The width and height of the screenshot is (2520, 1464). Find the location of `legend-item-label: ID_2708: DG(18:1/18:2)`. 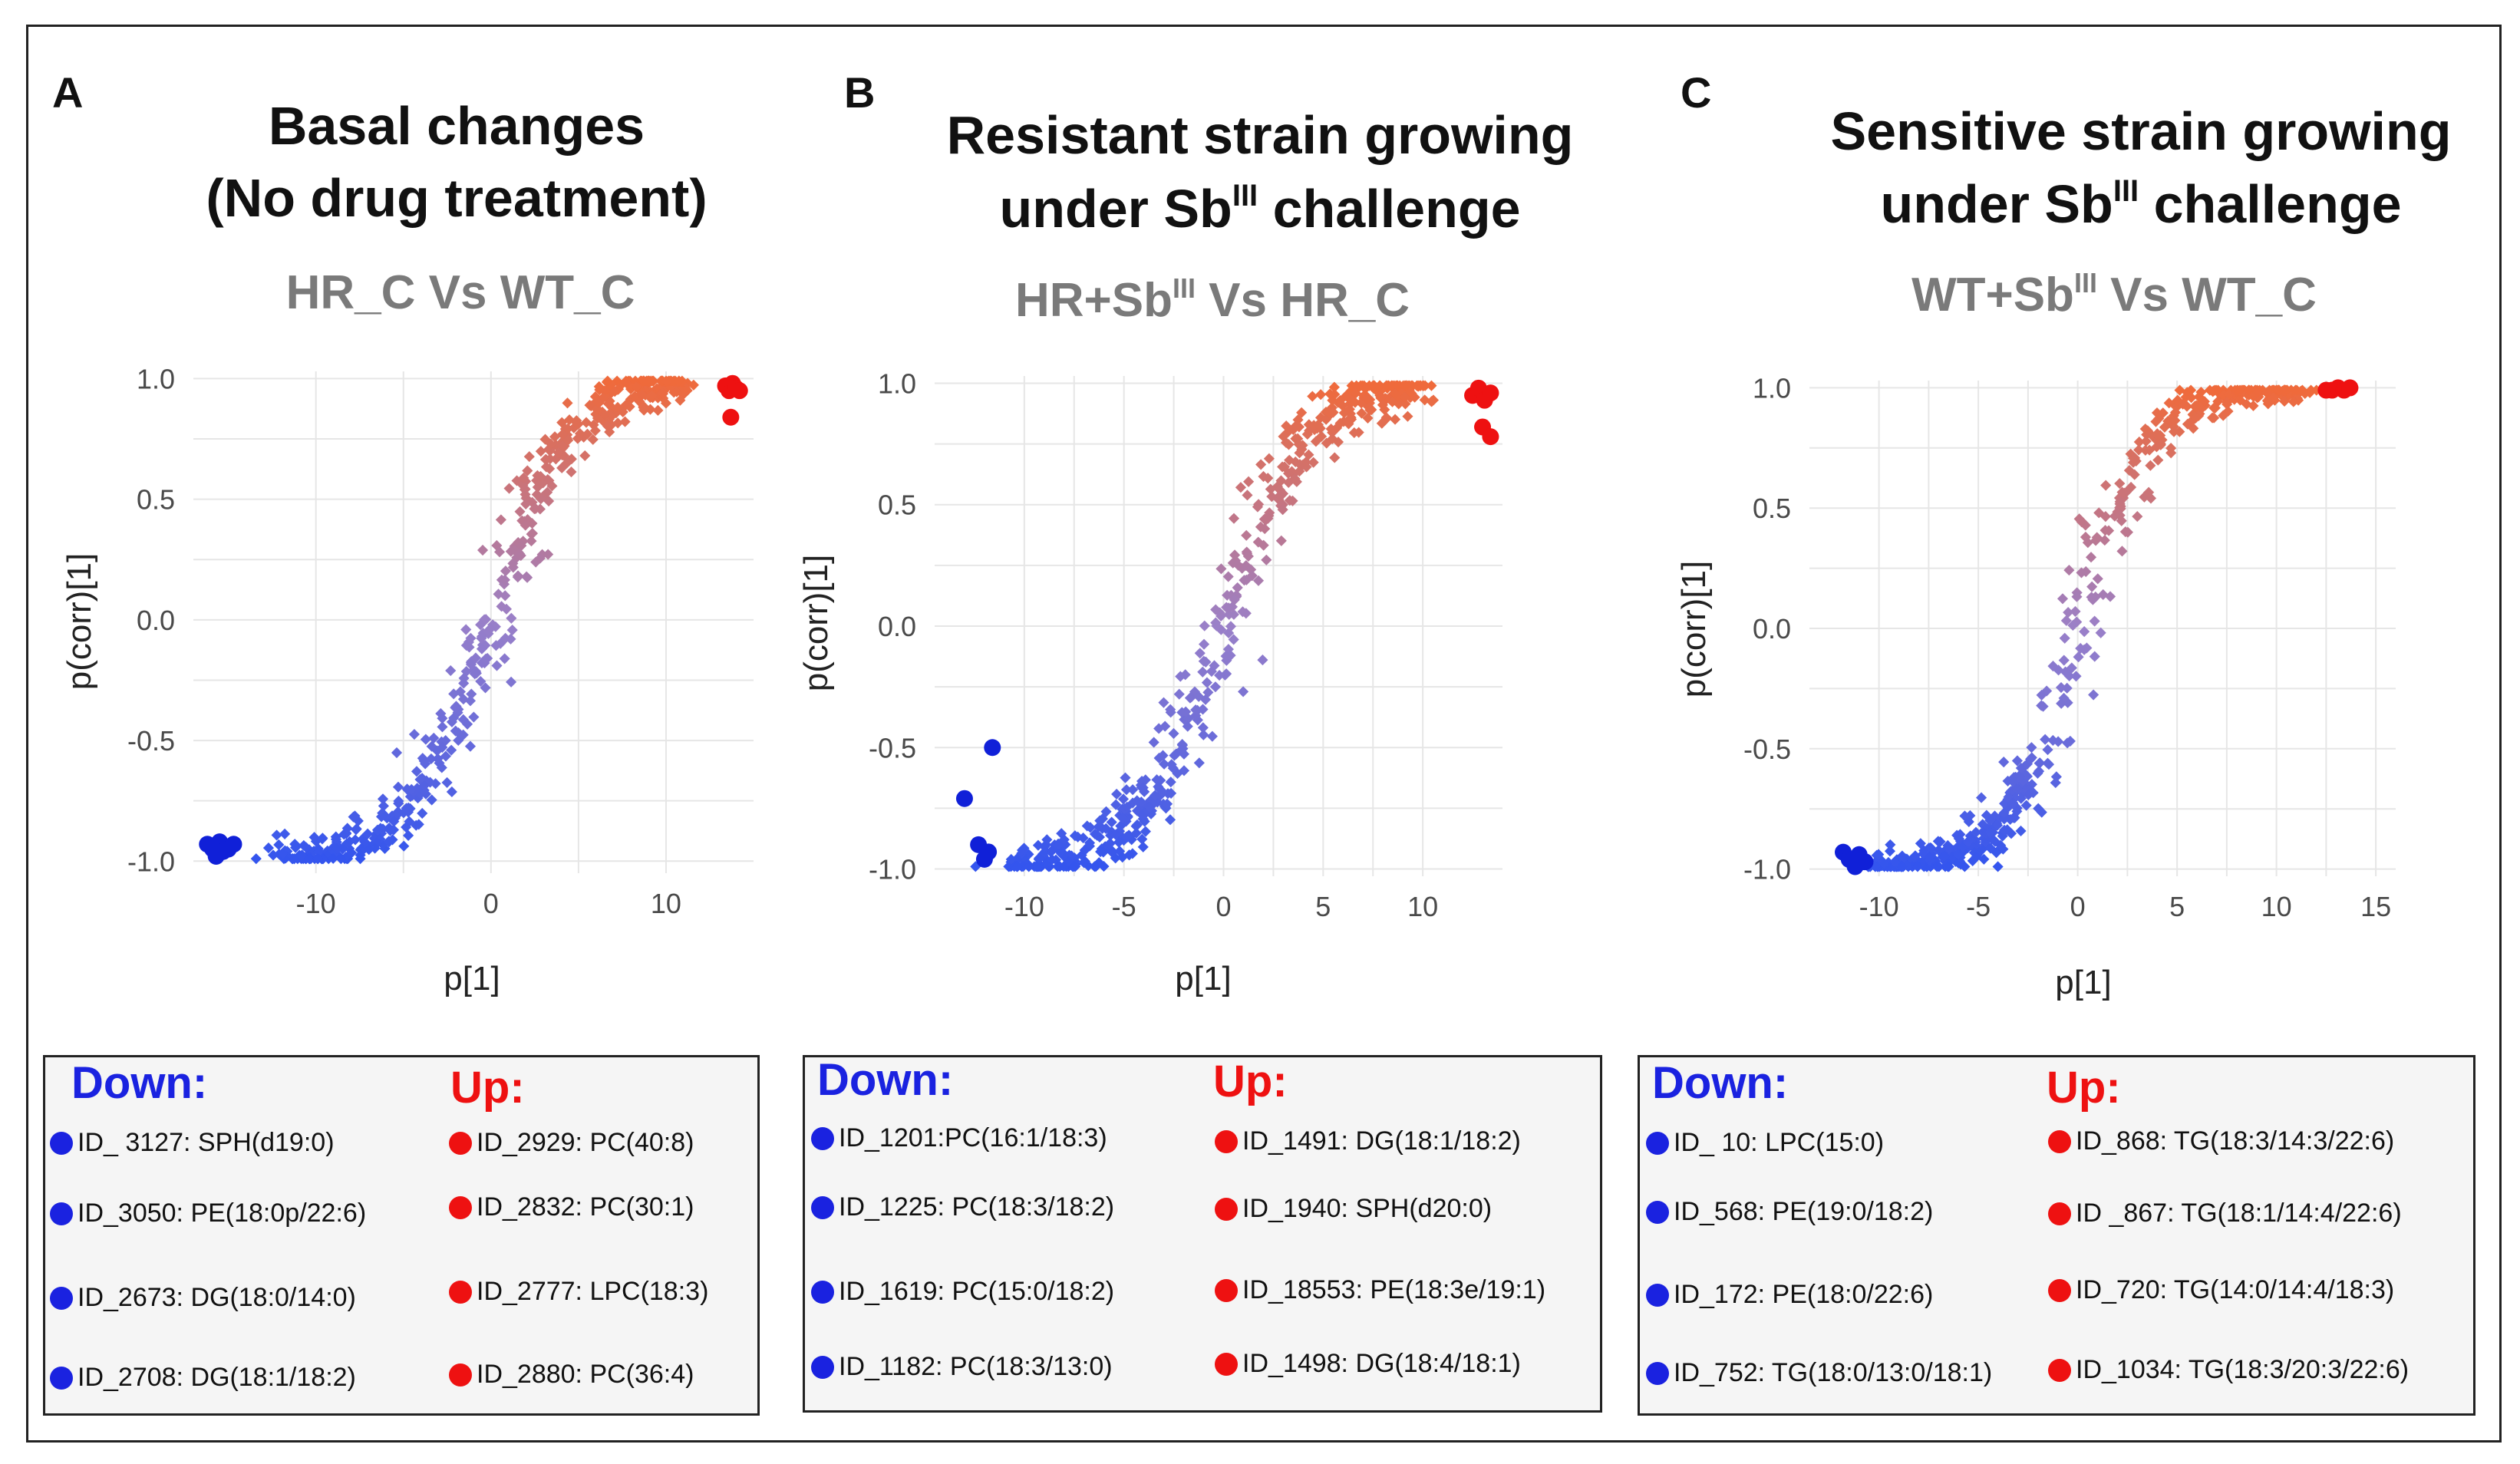

legend-item-label: ID_2708: DG(18:1/18:2) is located at coordinates (217, 1378).